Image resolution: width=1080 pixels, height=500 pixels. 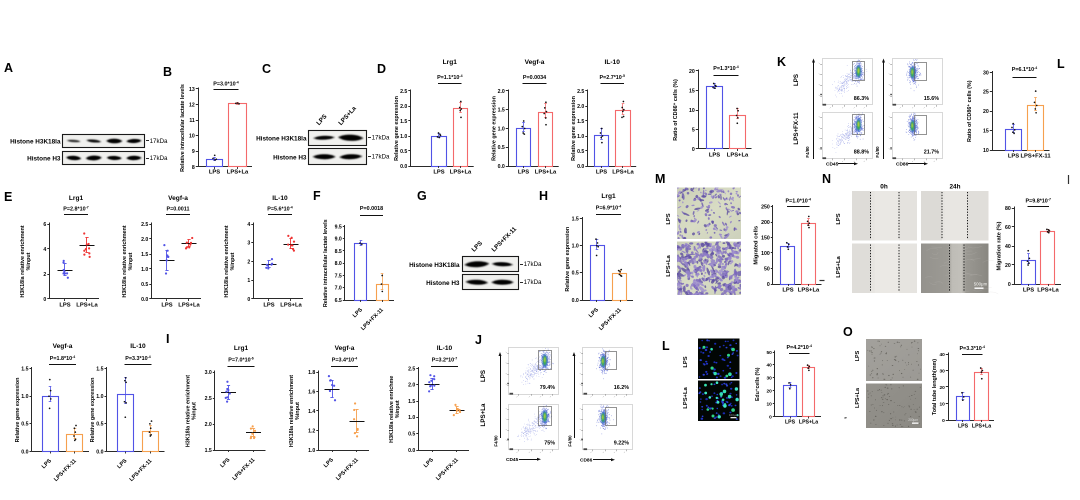 I want to click on svg-text: 20, so click(x=1008, y=266).